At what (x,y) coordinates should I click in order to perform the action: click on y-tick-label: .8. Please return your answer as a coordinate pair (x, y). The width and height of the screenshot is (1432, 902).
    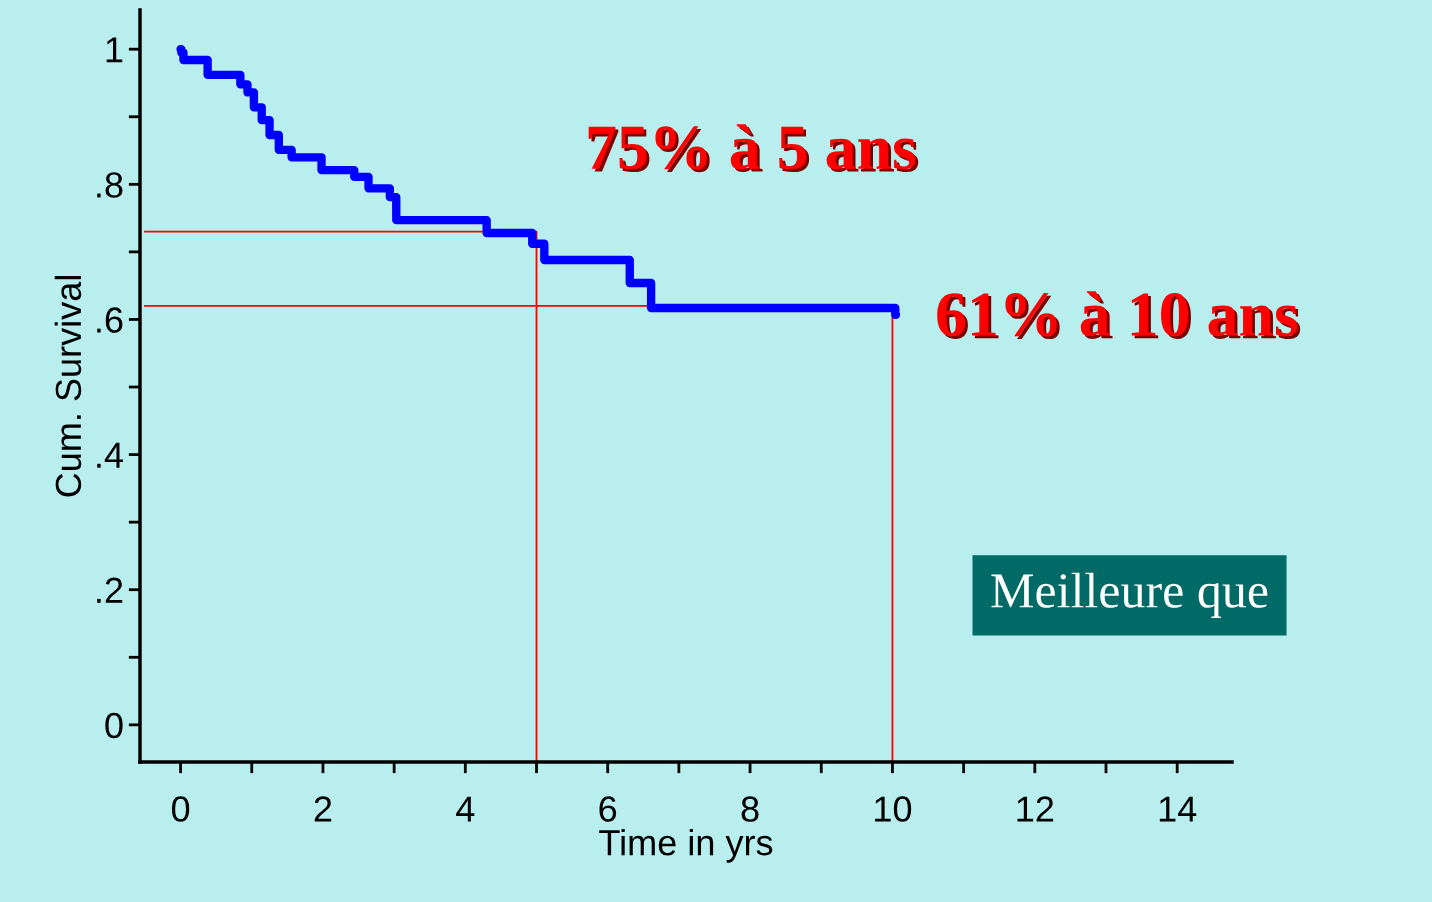
    Looking at the image, I should click on (110, 185).